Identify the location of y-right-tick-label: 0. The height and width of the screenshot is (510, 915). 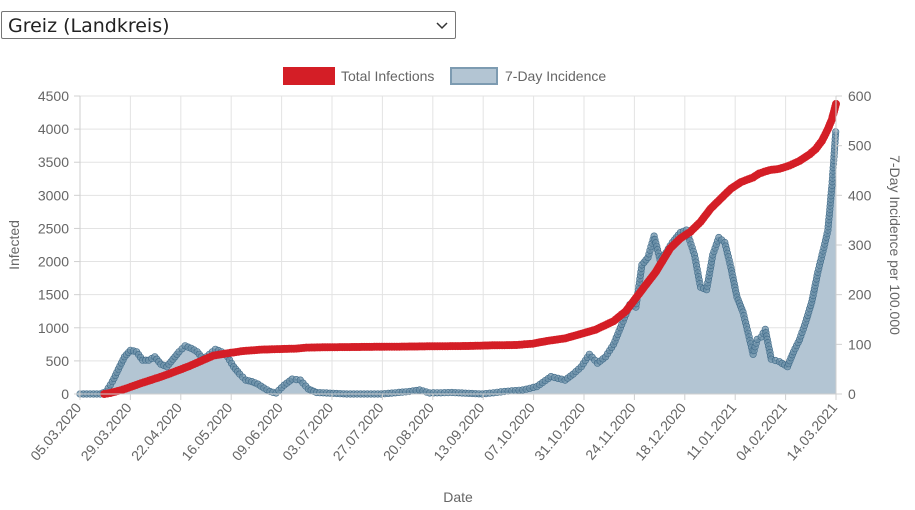
(852, 394).